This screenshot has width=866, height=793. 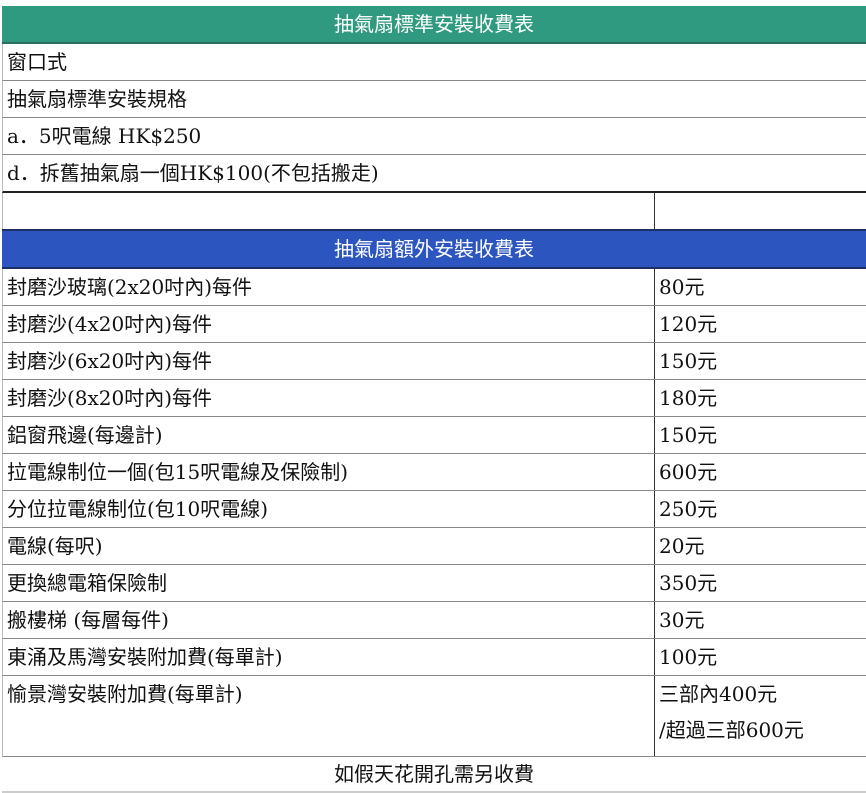 I want to click on table-row: 搬樓梯 (每層每件) 30元, so click(x=434, y=620).